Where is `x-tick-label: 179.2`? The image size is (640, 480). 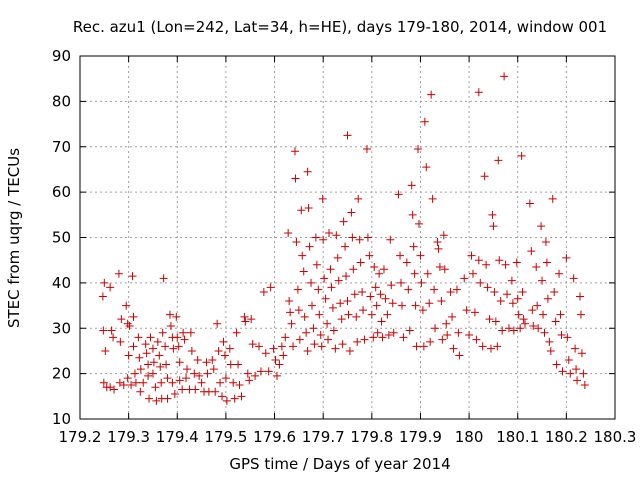
x-tick-label: 179.2 is located at coordinates (80, 437).